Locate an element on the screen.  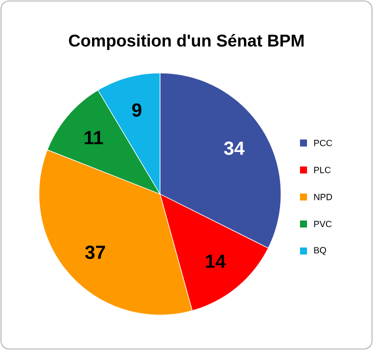
data-label: 9 is located at coordinates (137, 110).